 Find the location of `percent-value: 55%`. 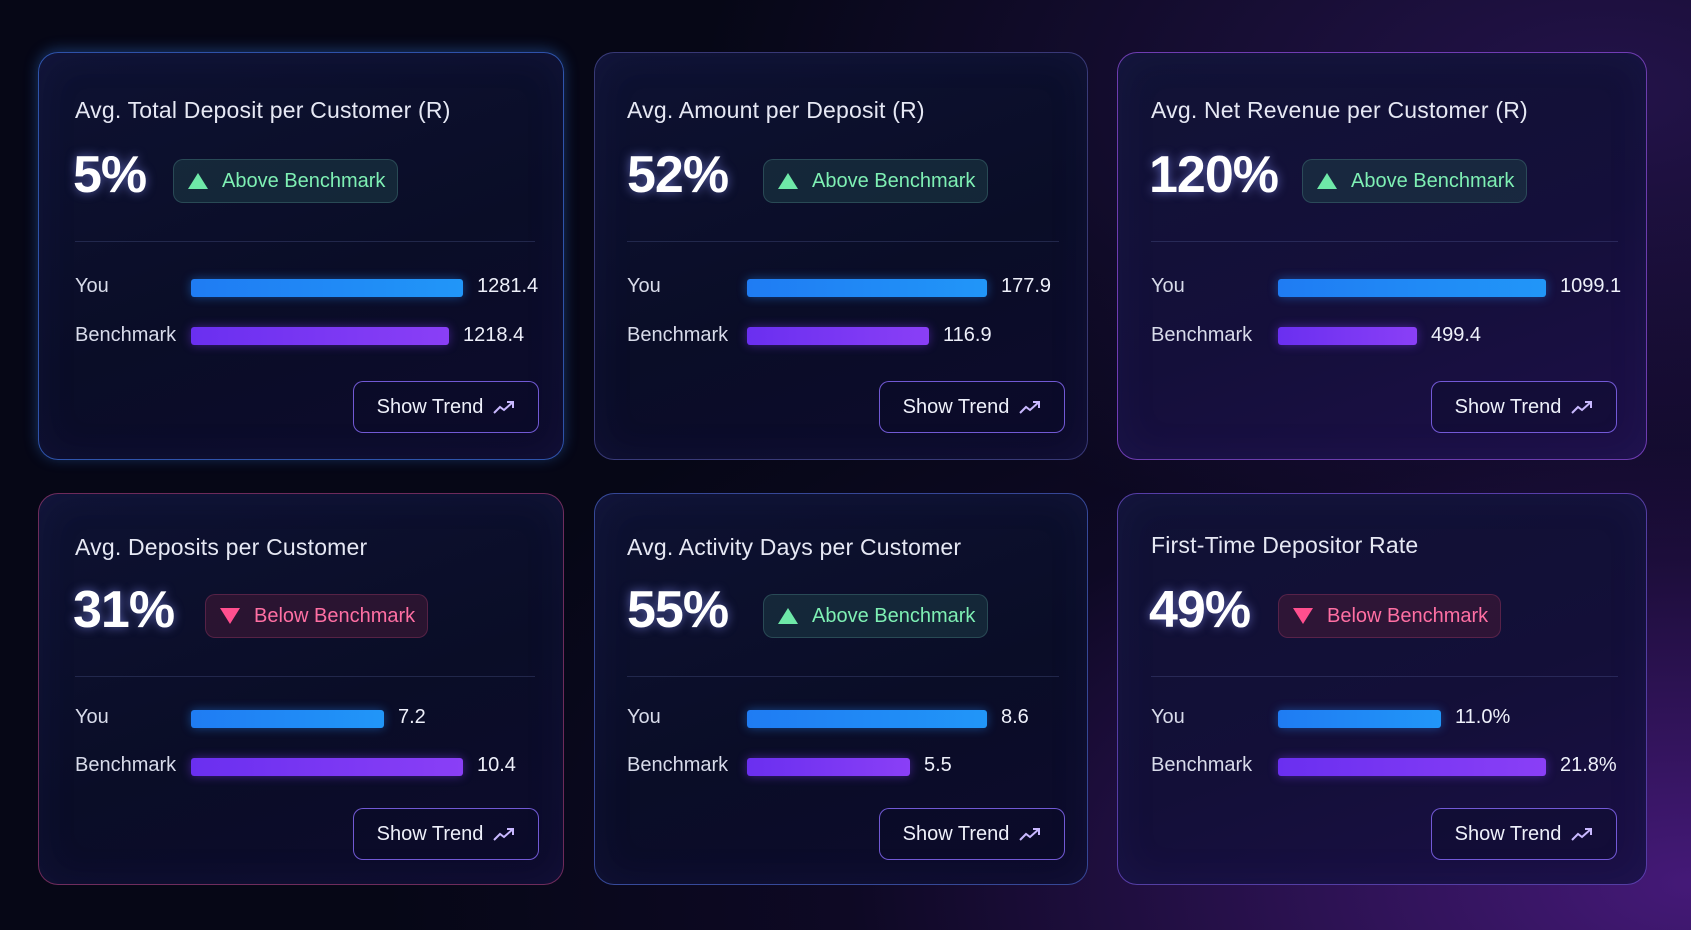

percent-value: 55% is located at coordinates (678, 610).